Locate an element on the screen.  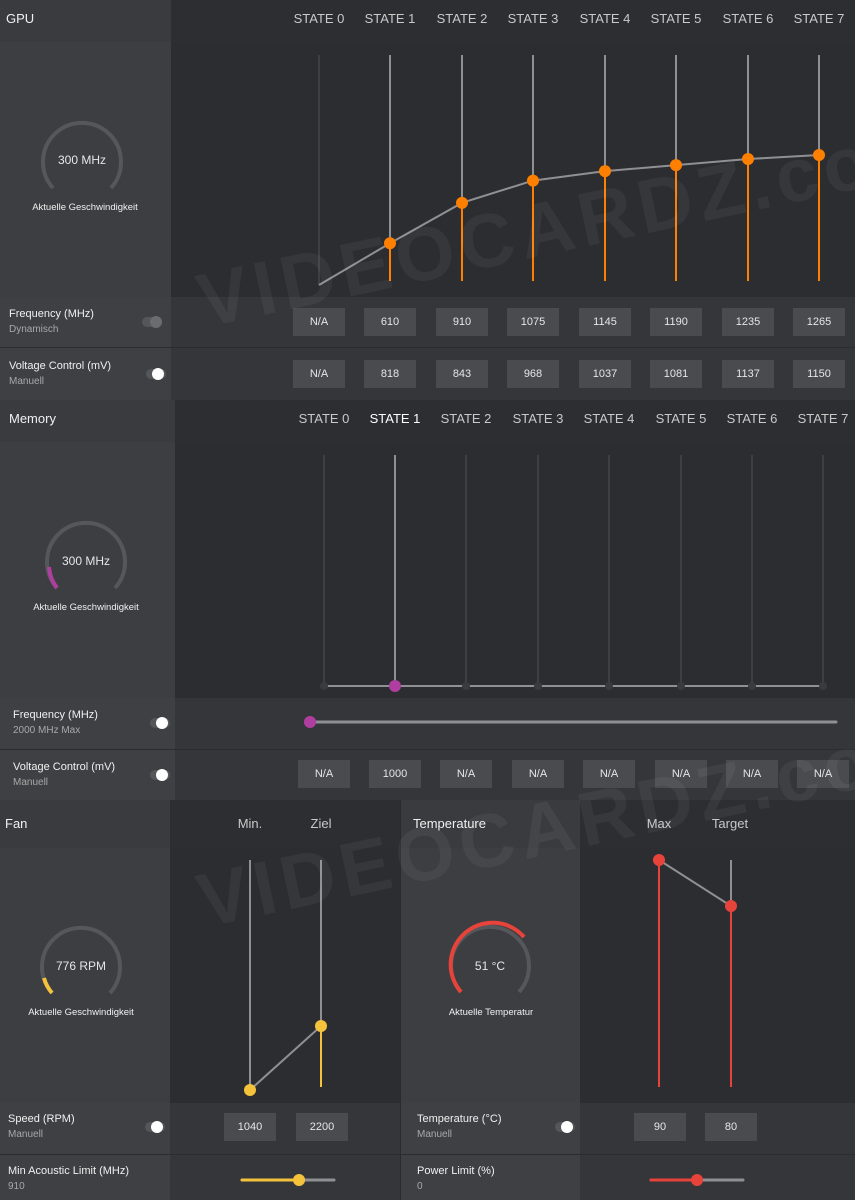
memory-voltage-value-7: N/A is located at coordinates (823, 774).